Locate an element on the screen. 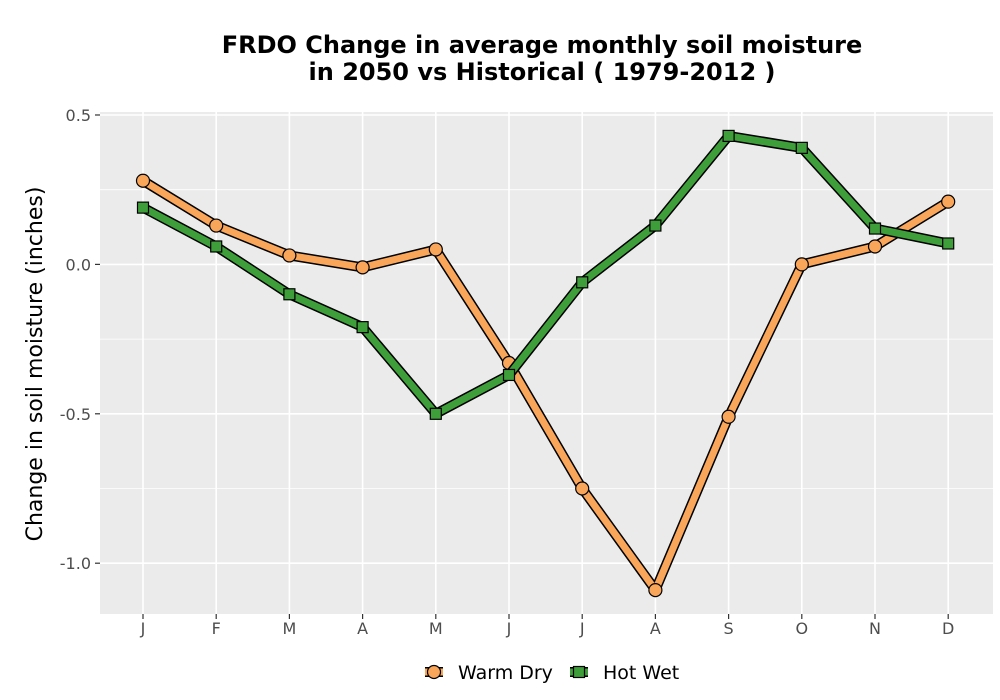 This screenshot has height=700, width=1000. y-tick-label: -0.5 is located at coordinates (75, 414).